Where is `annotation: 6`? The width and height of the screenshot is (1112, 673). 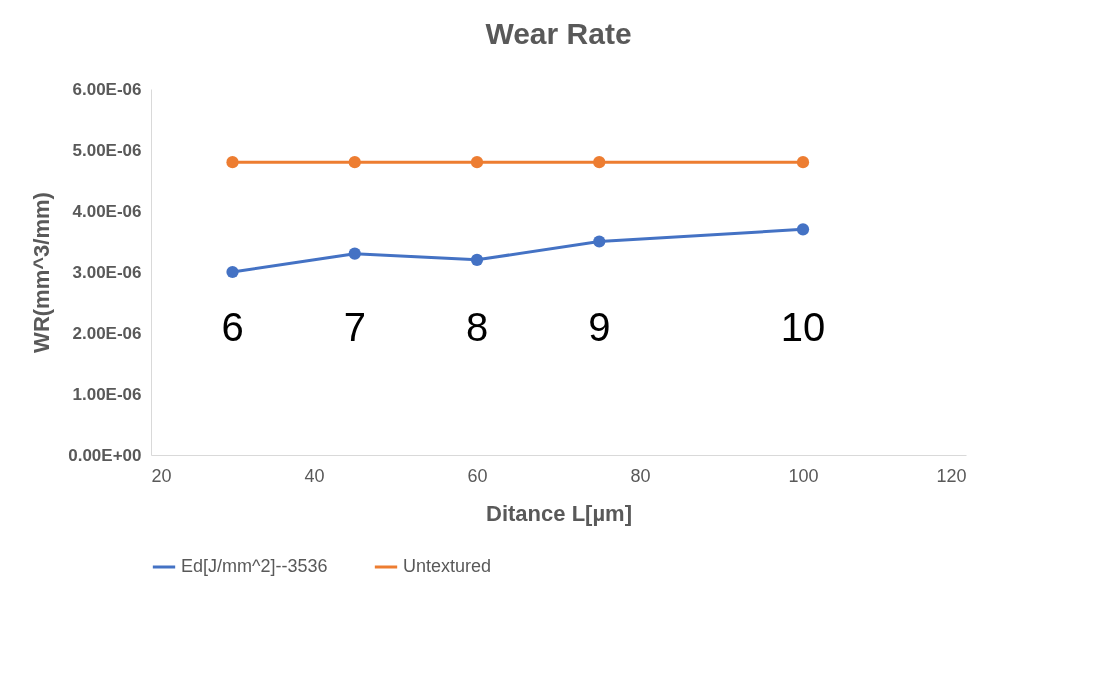
annotation: 6 is located at coordinates (232, 327).